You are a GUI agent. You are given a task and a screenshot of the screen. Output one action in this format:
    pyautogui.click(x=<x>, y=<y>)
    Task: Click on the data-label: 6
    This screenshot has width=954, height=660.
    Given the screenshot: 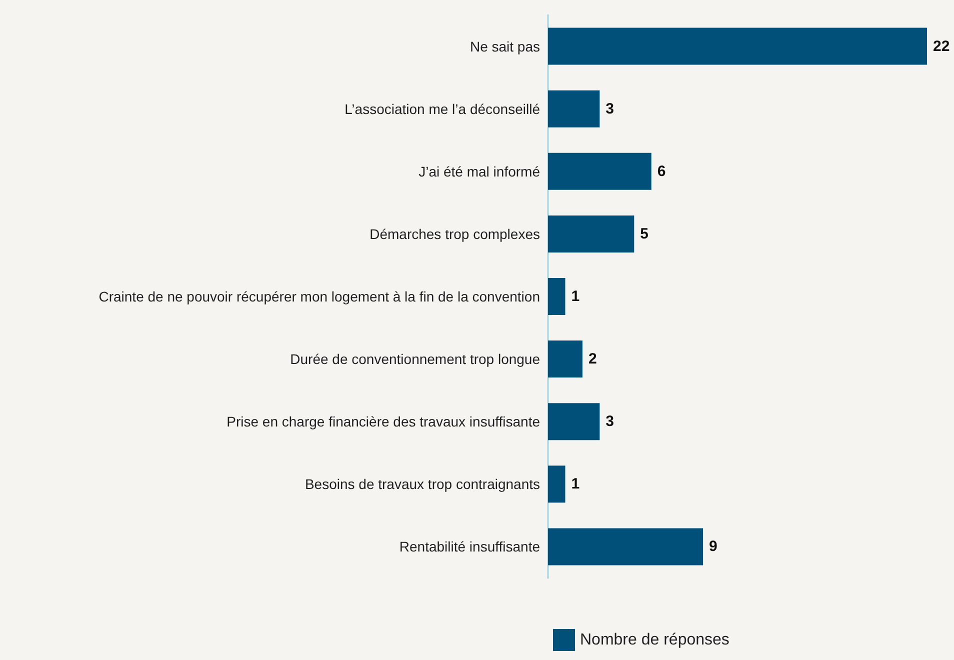 What is the action you would take?
    pyautogui.click(x=661, y=171)
    